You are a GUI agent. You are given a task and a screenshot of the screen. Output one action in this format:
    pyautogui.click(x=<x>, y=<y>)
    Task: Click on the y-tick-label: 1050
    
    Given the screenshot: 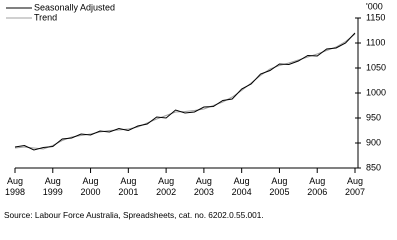 What is the action you would take?
    pyautogui.click(x=376, y=67)
    